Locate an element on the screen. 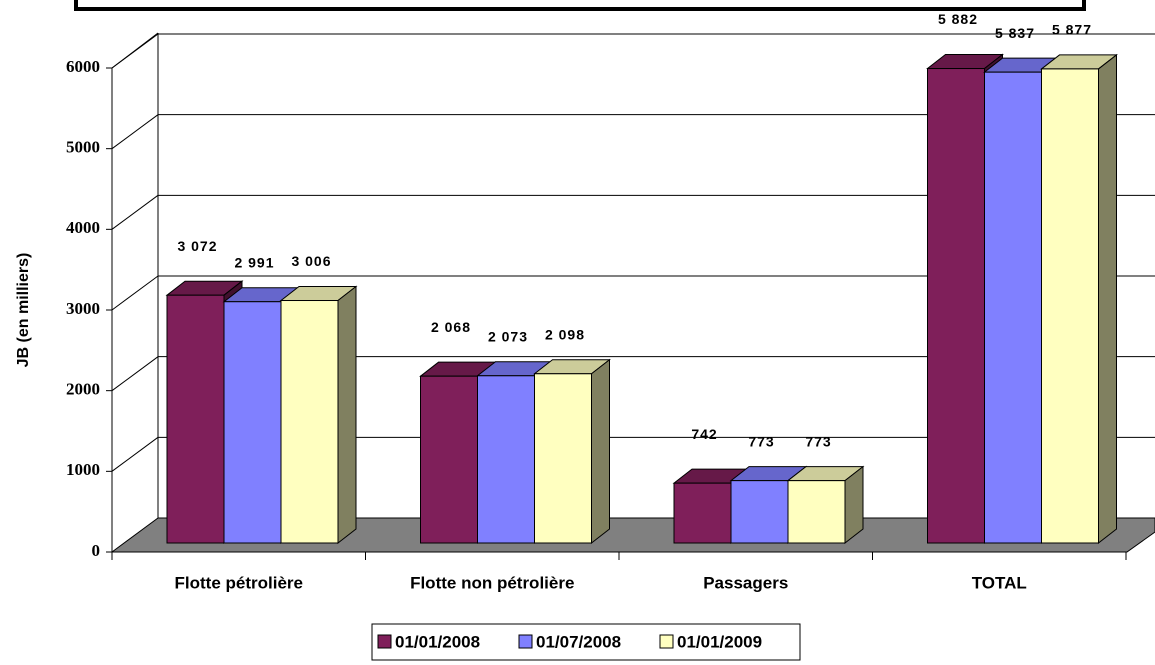  legend-label: 01/01/2008 is located at coordinates (437, 641).